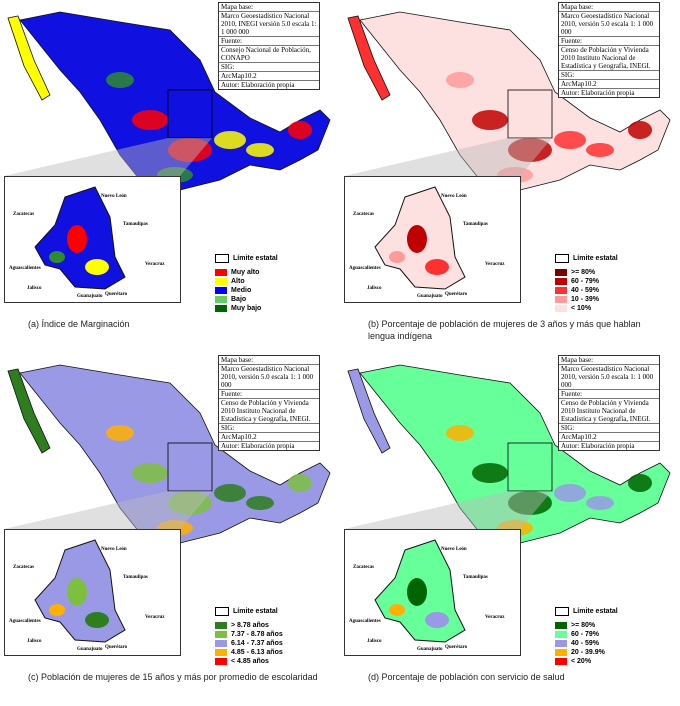  I want to click on legend-label: < 10%, so click(581, 308).